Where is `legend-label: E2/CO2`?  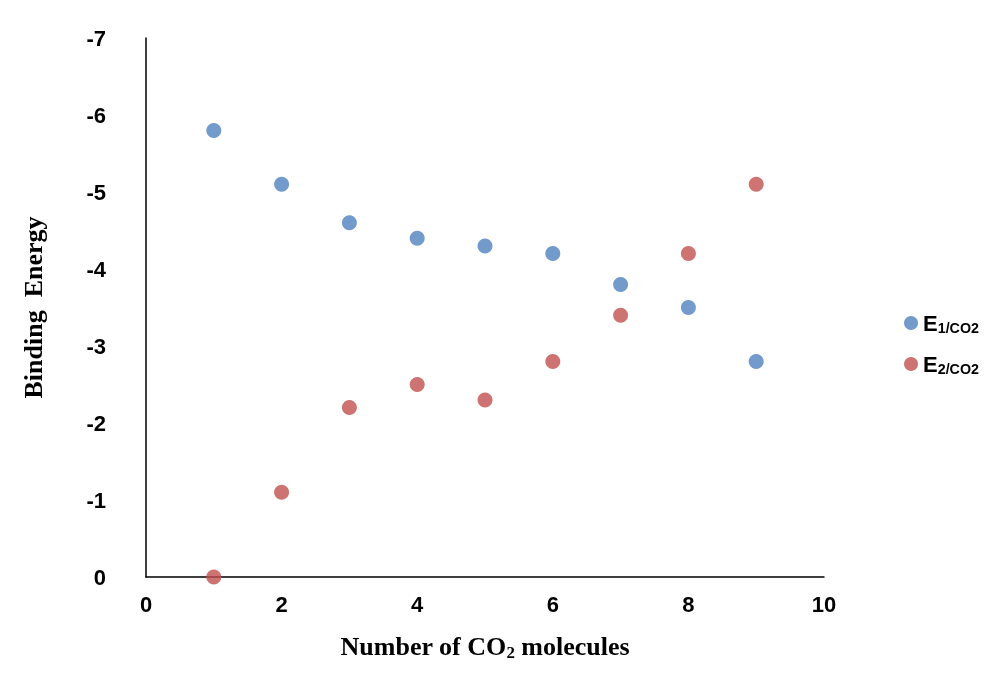
legend-label: E2/CO2 is located at coordinates (951, 364).